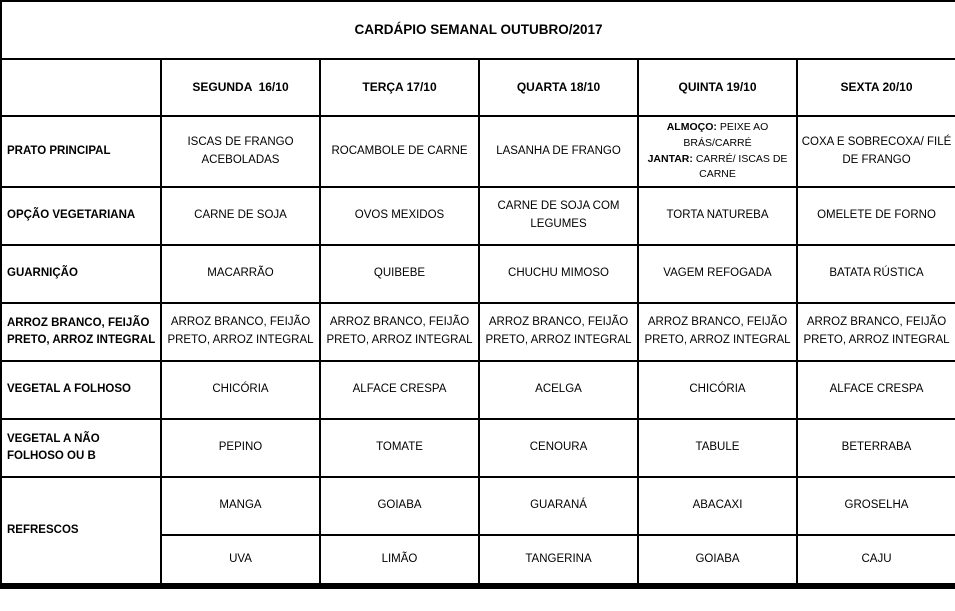  Describe the element at coordinates (240, 560) in the screenshot. I see `menu-cell: UVA` at that location.